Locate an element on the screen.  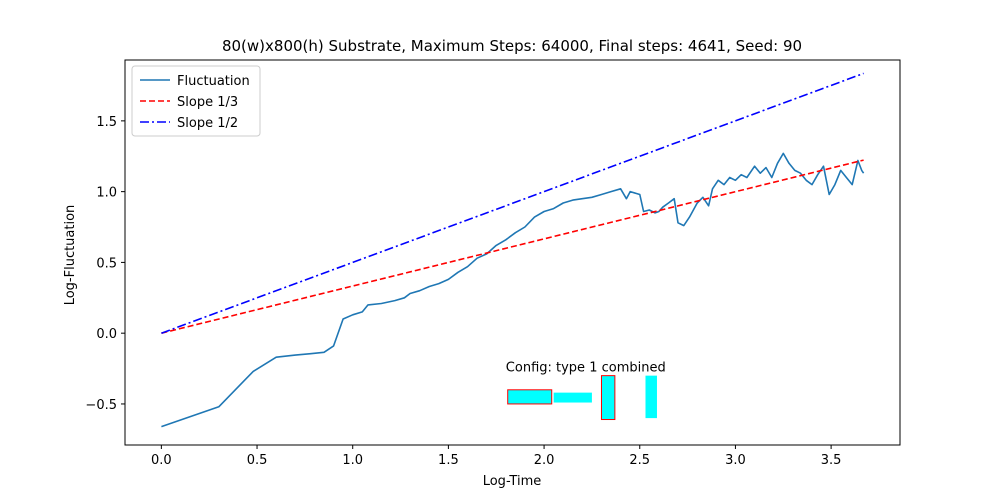
config-annotation: Config: type 1 combined is located at coordinates (586, 367).